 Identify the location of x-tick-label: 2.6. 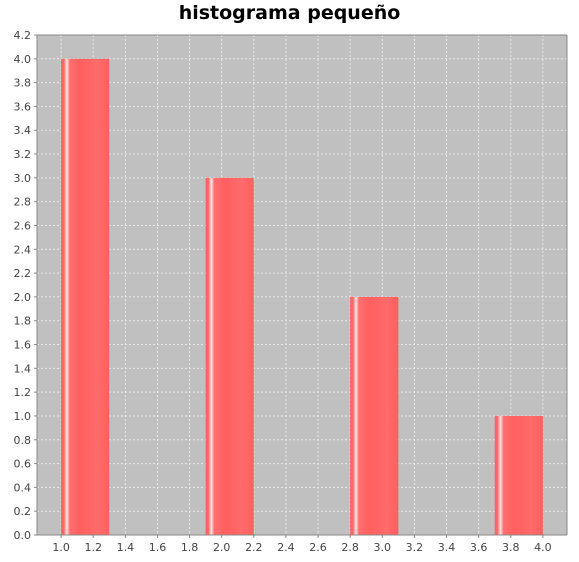
(318, 547).